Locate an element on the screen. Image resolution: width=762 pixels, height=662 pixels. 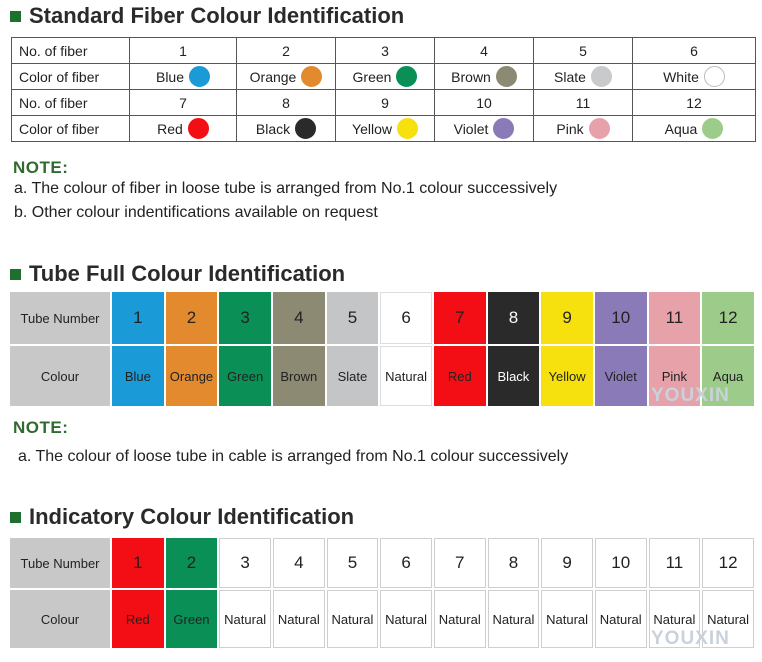
fiber-section-heading: Standard Fiber Colour Identification is located at coordinates (207, 16).